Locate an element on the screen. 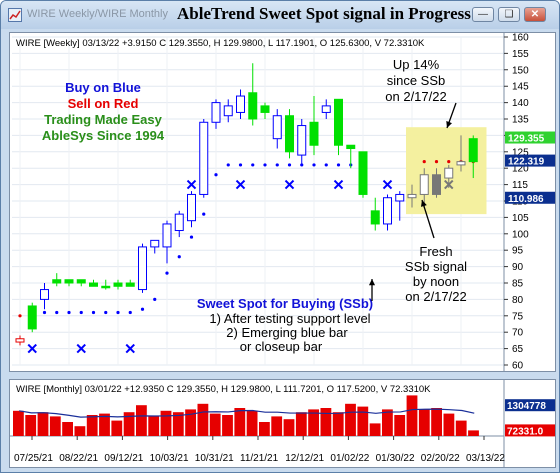  annotation-sweet-spot: 1) After testing support level is located at coordinates (289, 318).